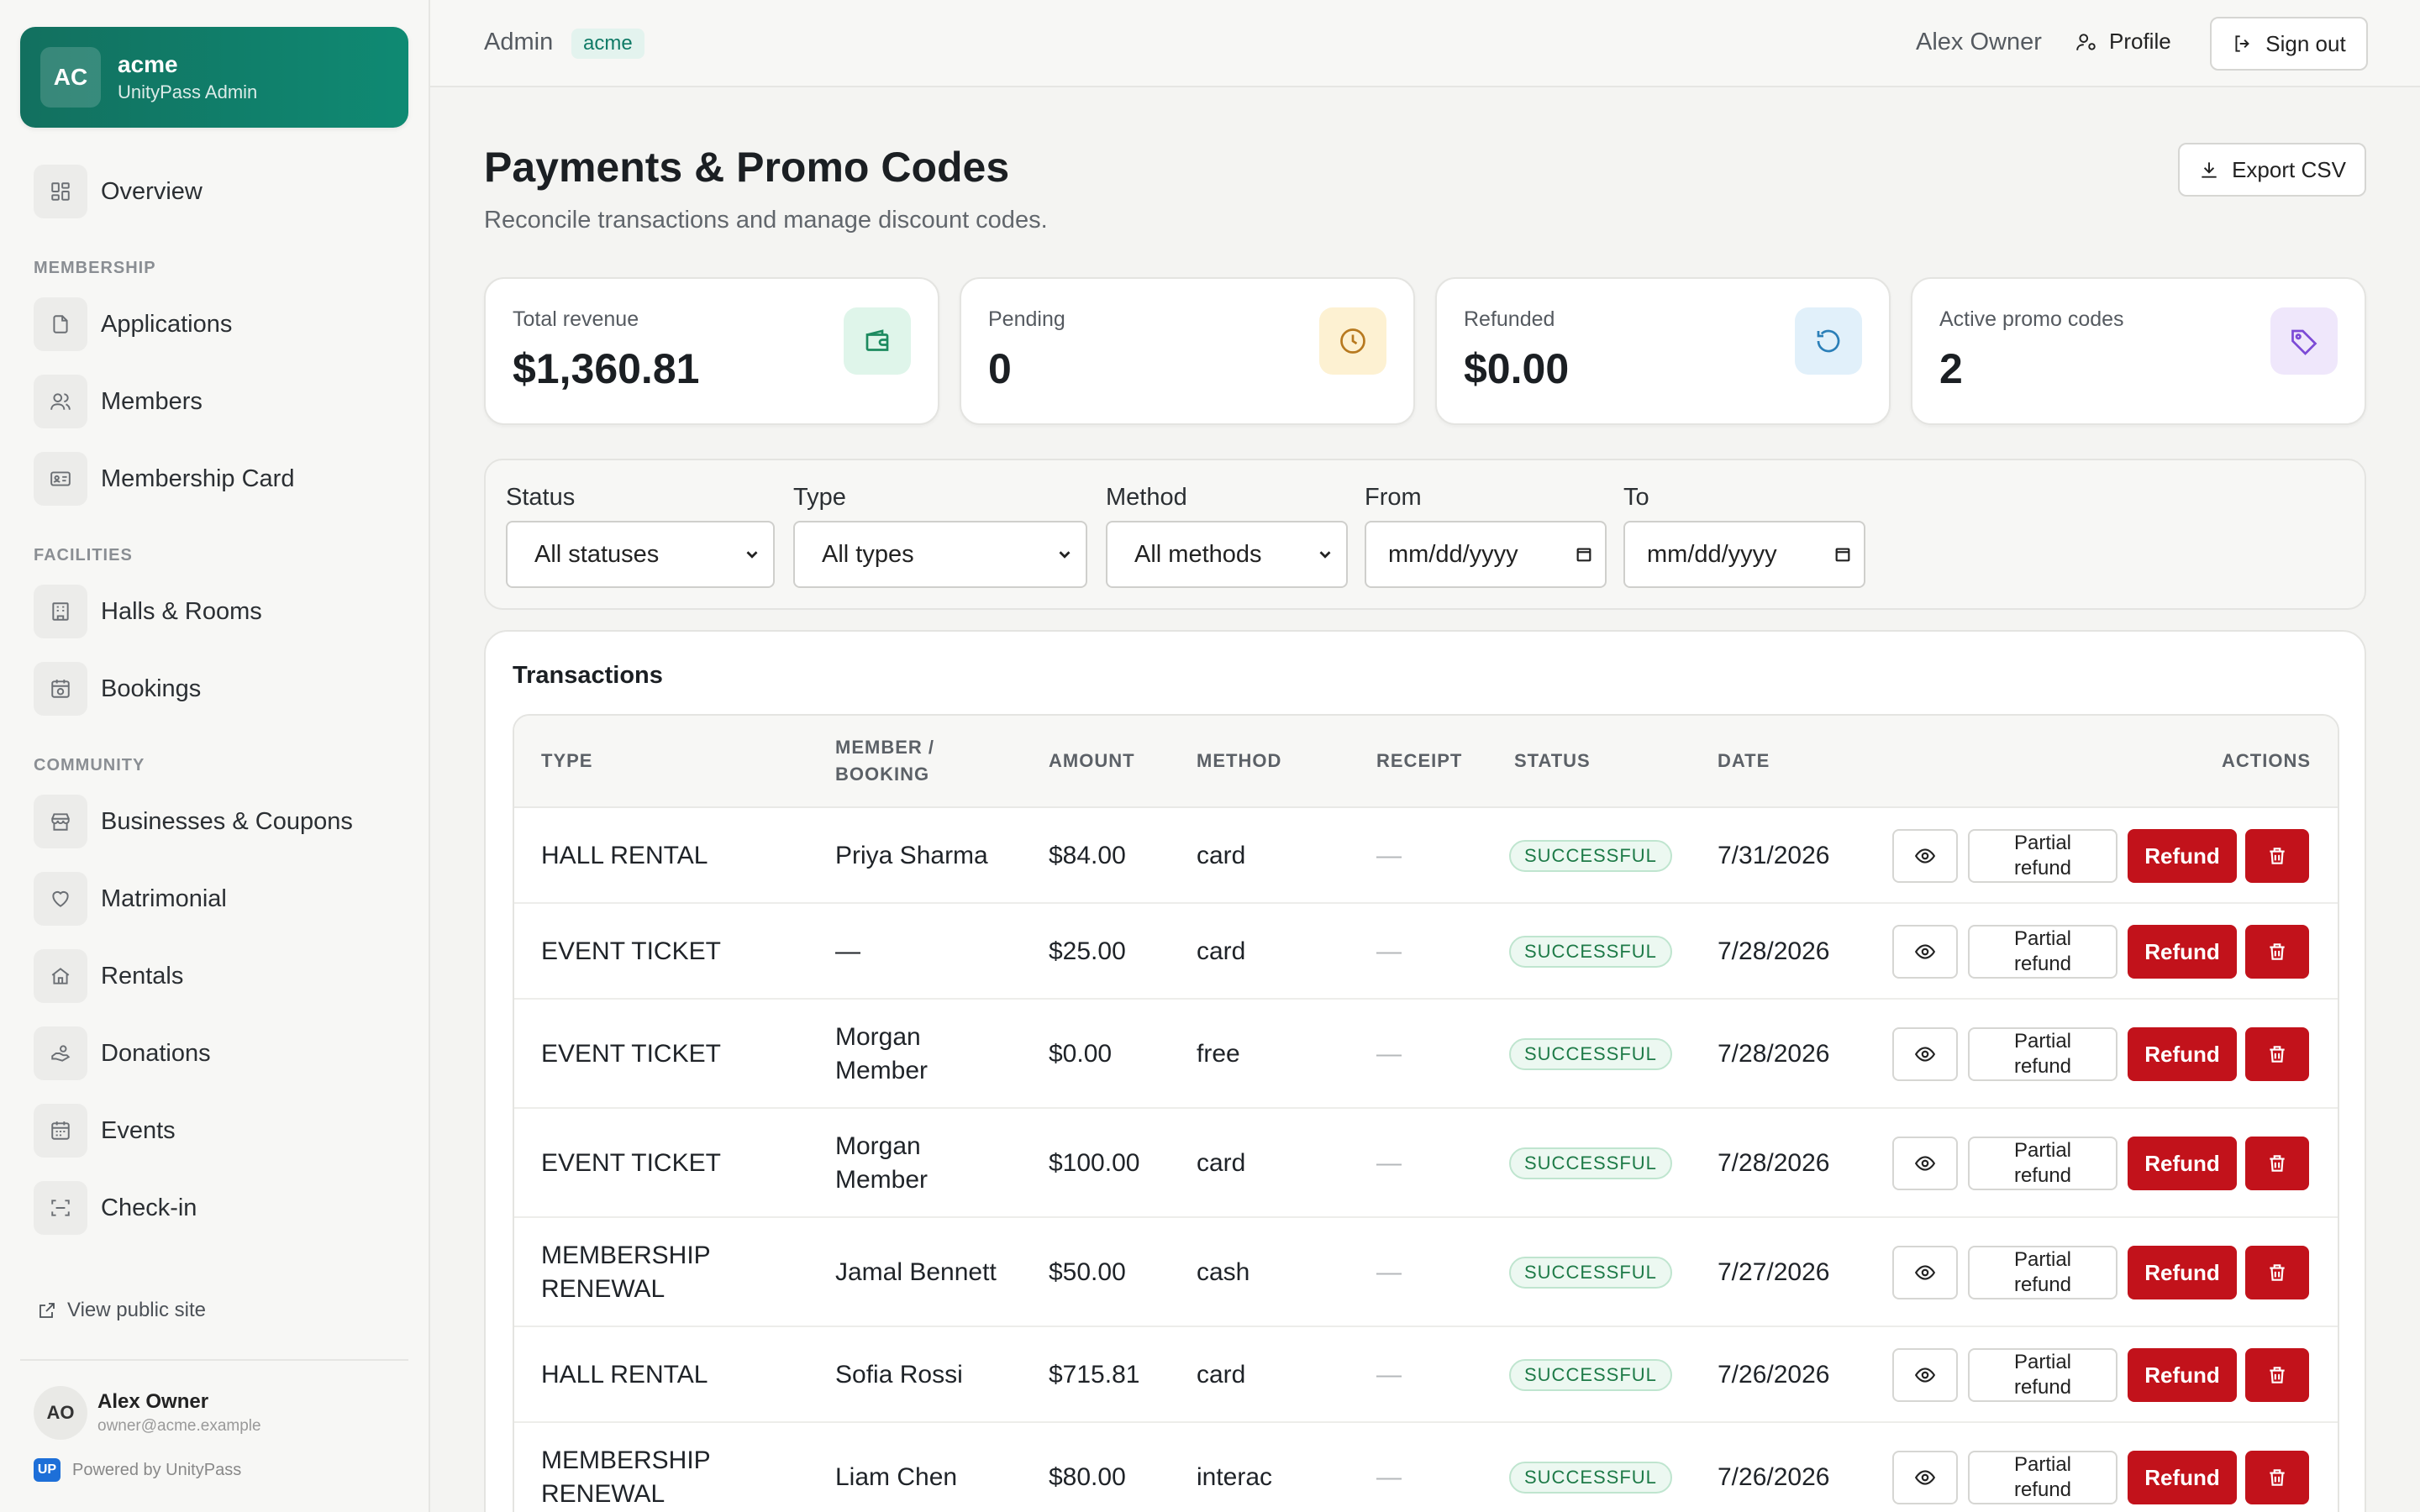 The width and height of the screenshot is (2420, 1512). Describe the element at coordinates (1087, 951) in the screenshot. I see `cell-amount: $25.00` at that location.